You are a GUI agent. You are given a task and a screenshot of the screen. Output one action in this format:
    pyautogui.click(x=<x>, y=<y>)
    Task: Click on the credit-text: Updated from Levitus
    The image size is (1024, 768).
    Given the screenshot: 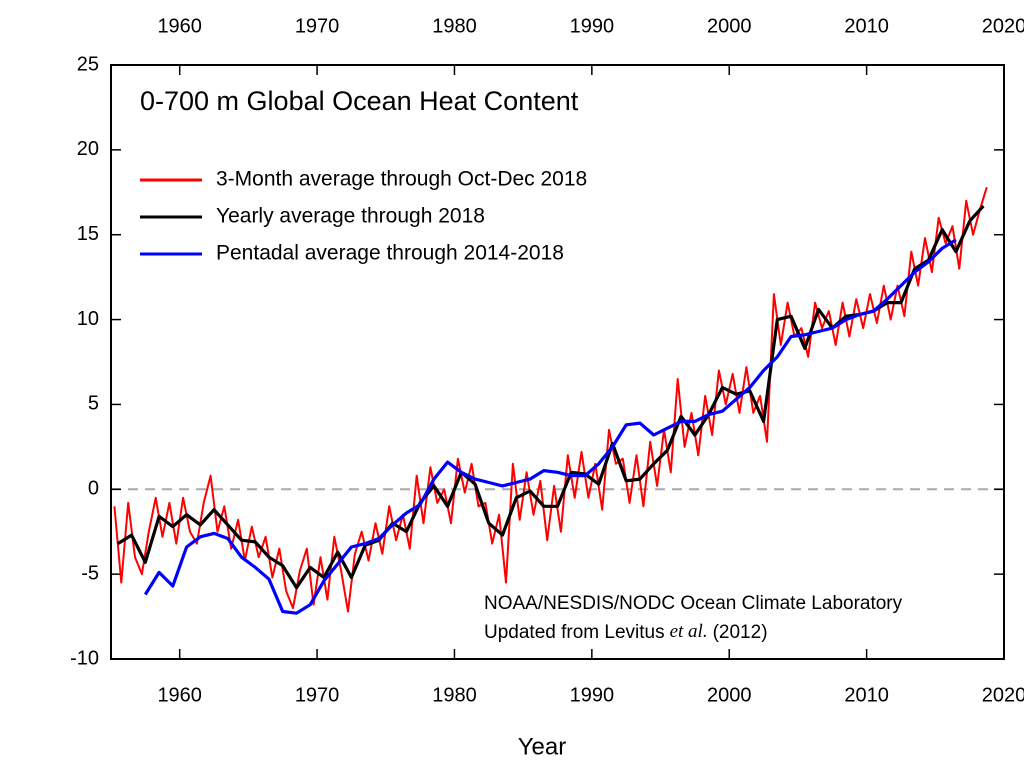 What is the action you would take?
    pyautogui.click(x=574, y=632)
    